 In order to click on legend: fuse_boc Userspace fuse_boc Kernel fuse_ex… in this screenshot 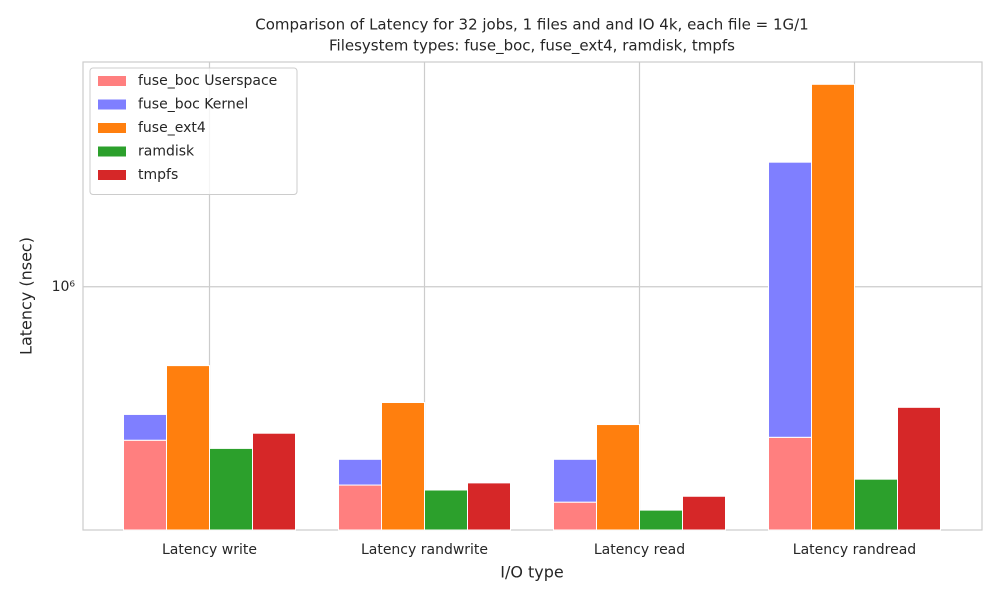, I will do `click(193, 131)`.